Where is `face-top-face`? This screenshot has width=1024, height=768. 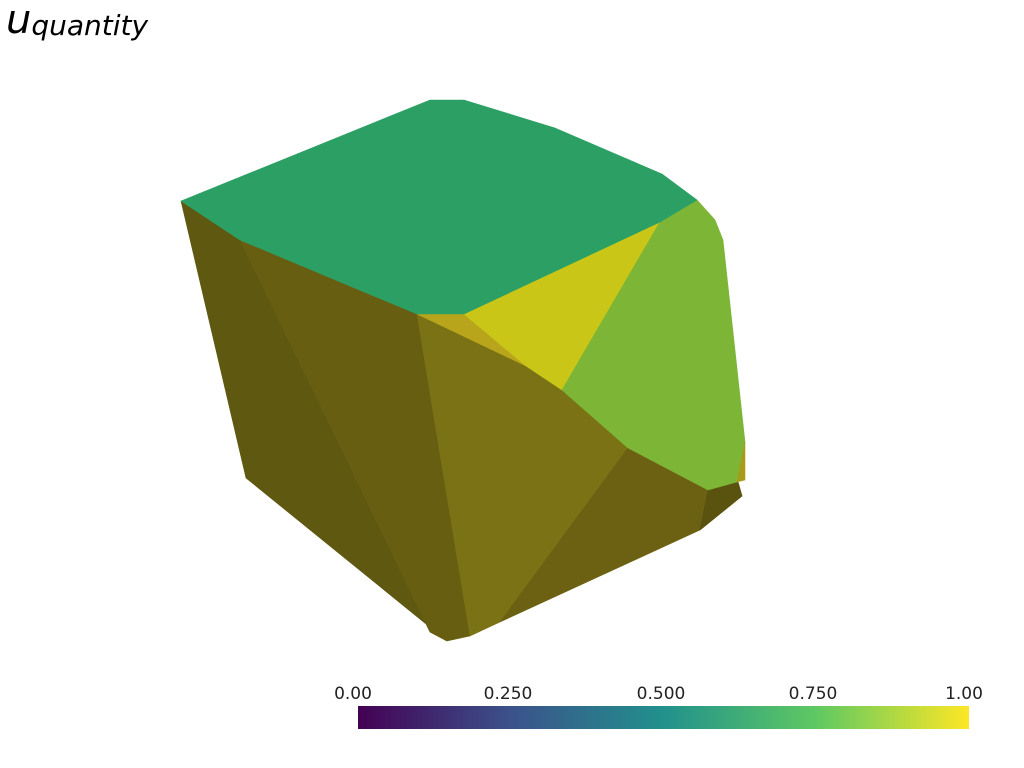 face-top-face is located at coordinates (439, 207).